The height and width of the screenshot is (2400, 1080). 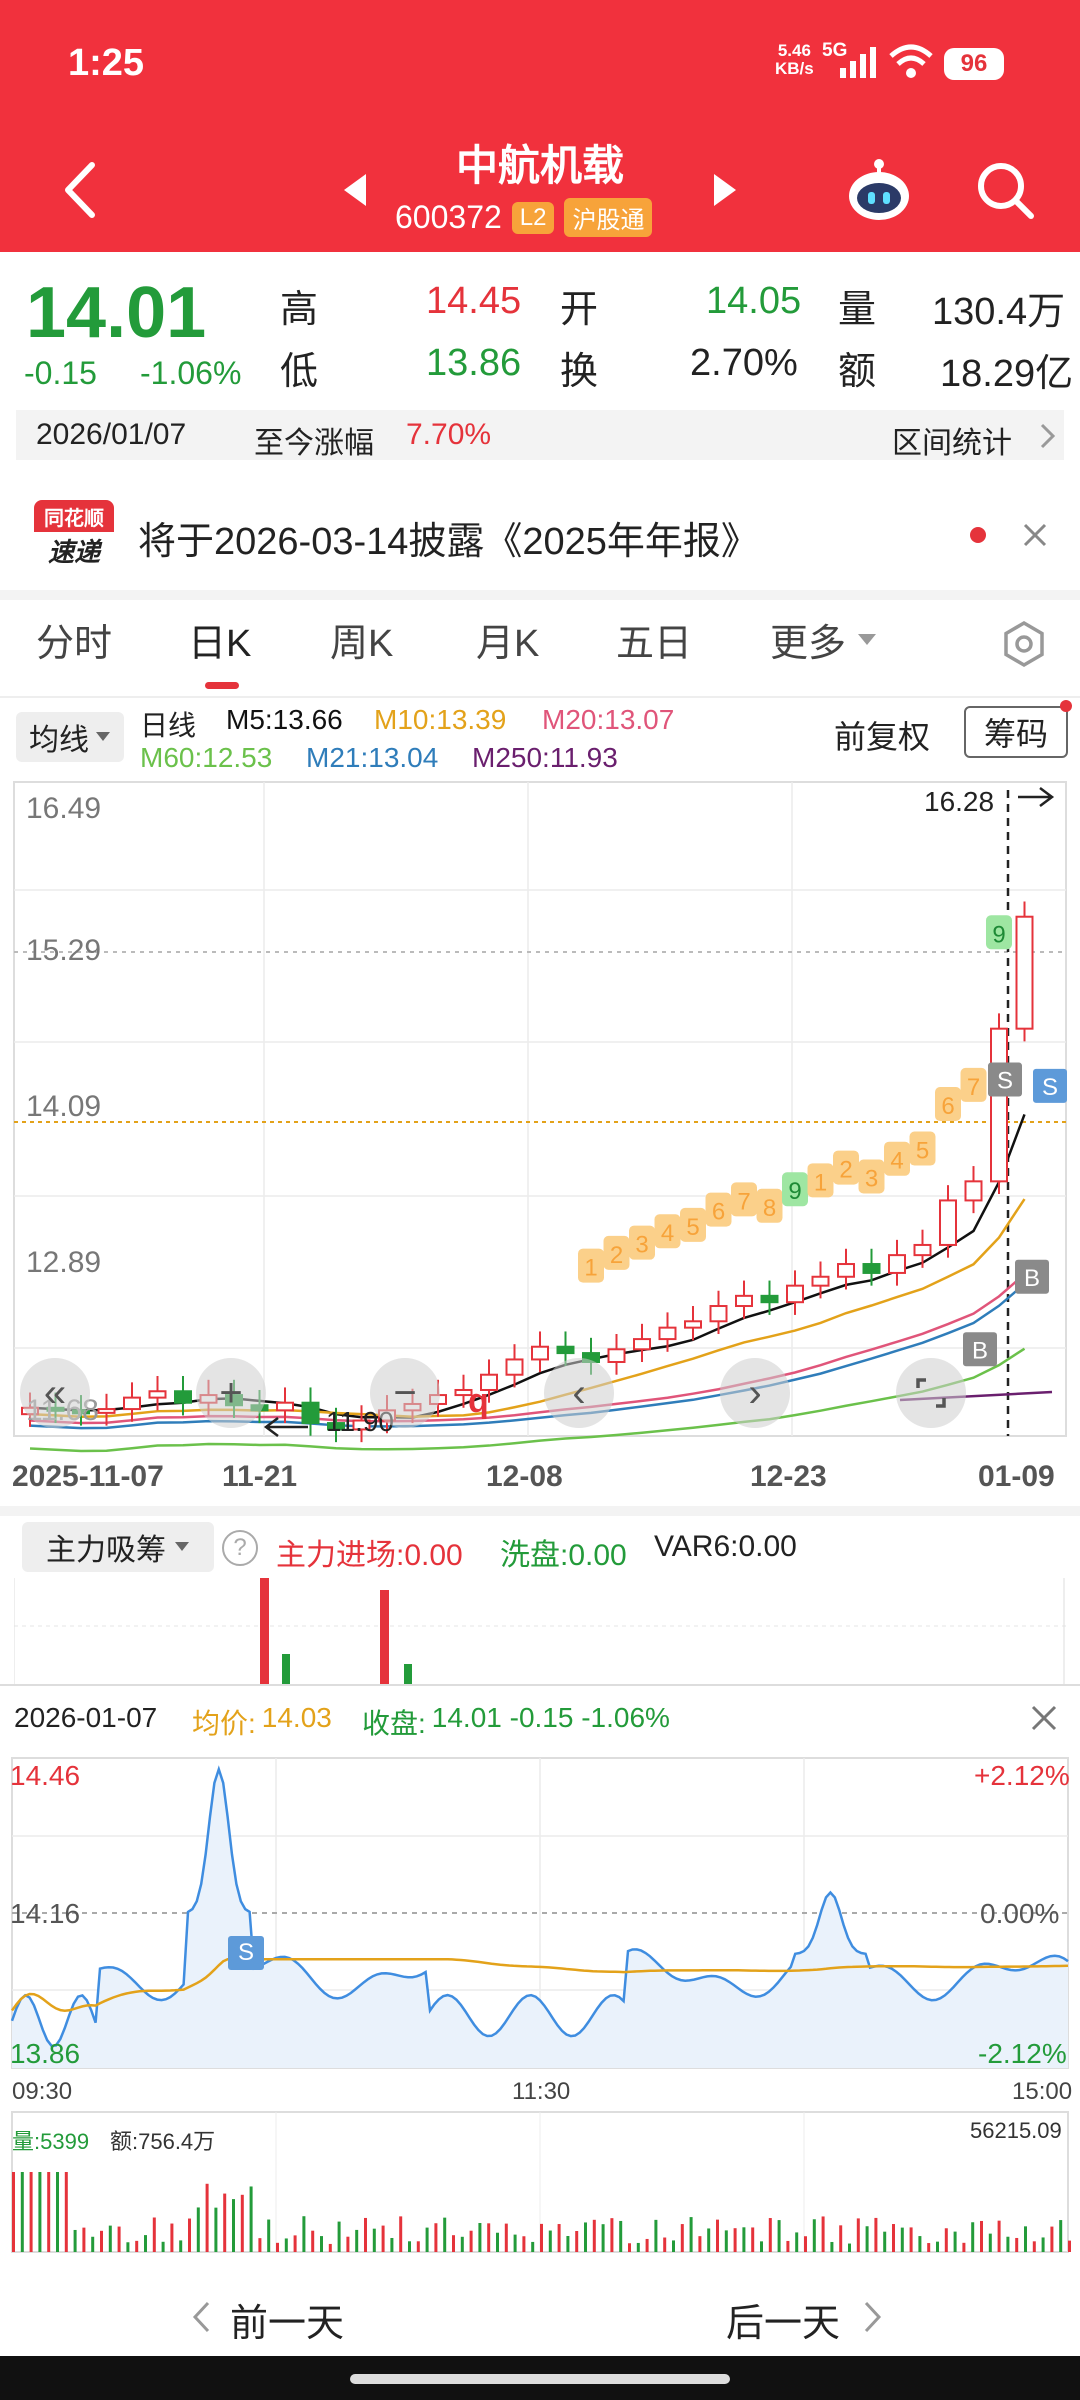 What do you see at coordinates (725, 190) in the screenshot?
I see `next-stock-icon` at bounding box center [725, 190].